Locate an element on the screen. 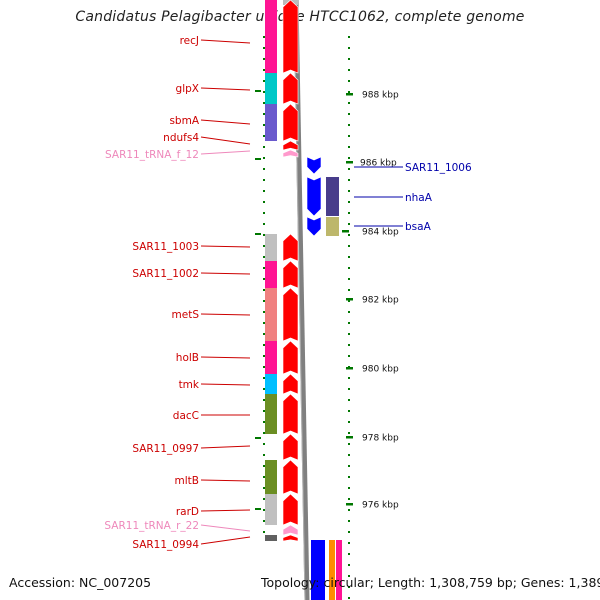 Image resolution: width=600 pixels, height=600 pixels. leader-line-glpX is located at coordinates (225, 89).